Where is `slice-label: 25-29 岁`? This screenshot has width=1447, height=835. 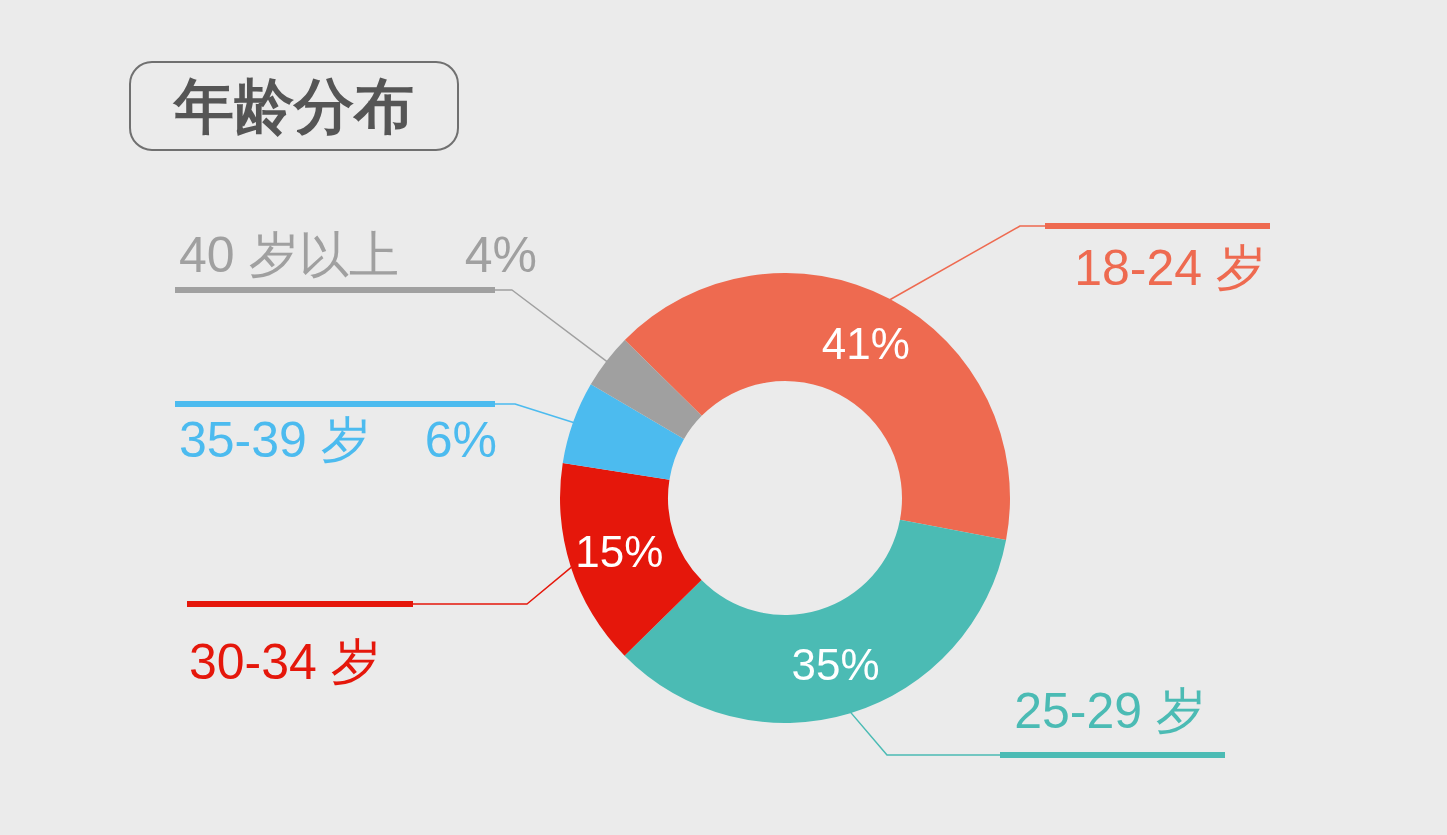
slice-label: 25-29 岁 is located at coordinates (1110, 711).